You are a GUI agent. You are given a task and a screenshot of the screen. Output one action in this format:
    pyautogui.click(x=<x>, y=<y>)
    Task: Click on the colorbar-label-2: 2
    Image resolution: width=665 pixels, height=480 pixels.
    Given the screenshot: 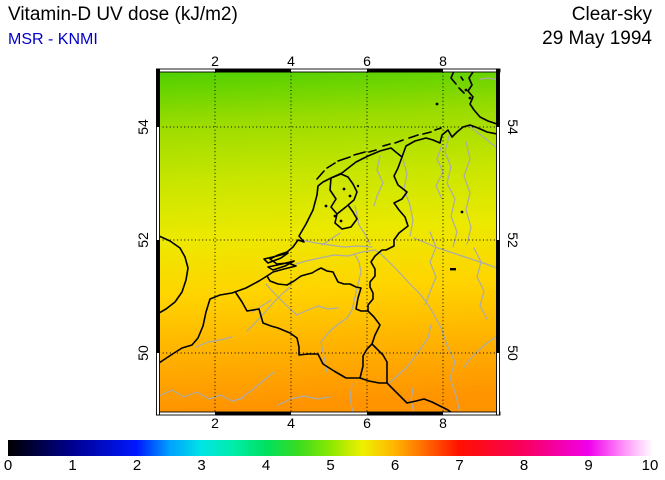 What is the action you would take?
    pyautogui.click(x=137, y=465)
    